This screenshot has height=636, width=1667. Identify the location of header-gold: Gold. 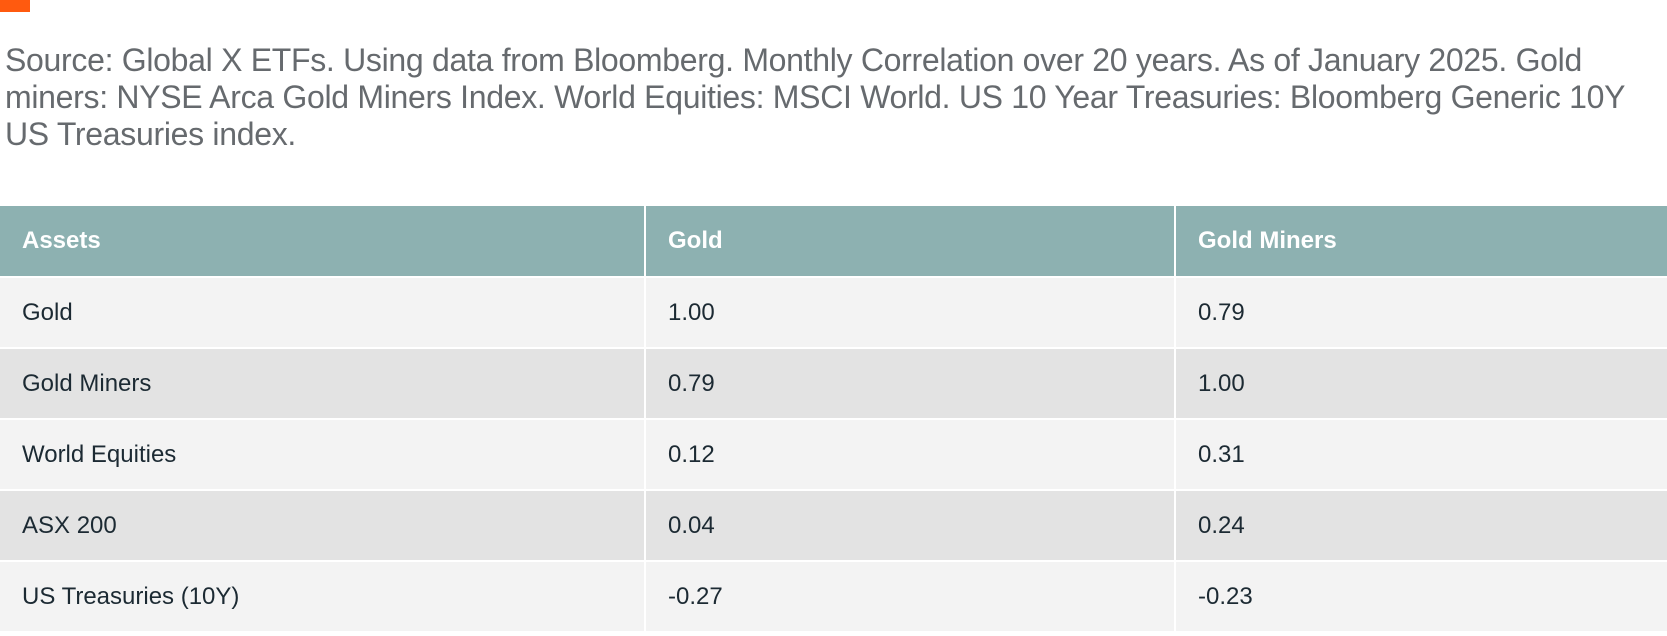
(910, 241).